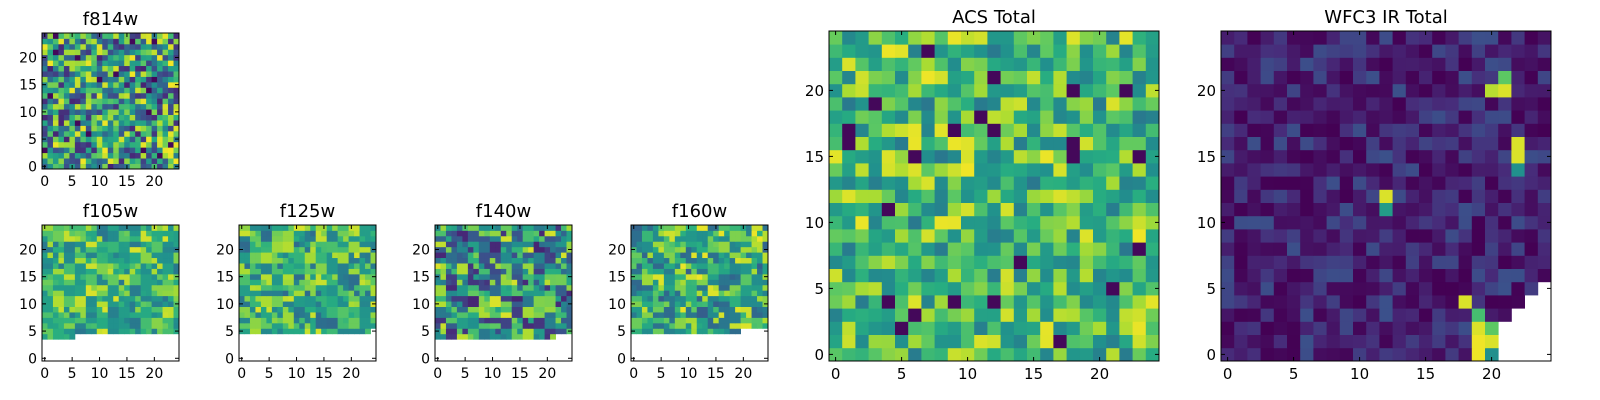 The height and width of the screenshot is (400, 1600). I want to click on y-tick-label: 5, so click(621, 332).